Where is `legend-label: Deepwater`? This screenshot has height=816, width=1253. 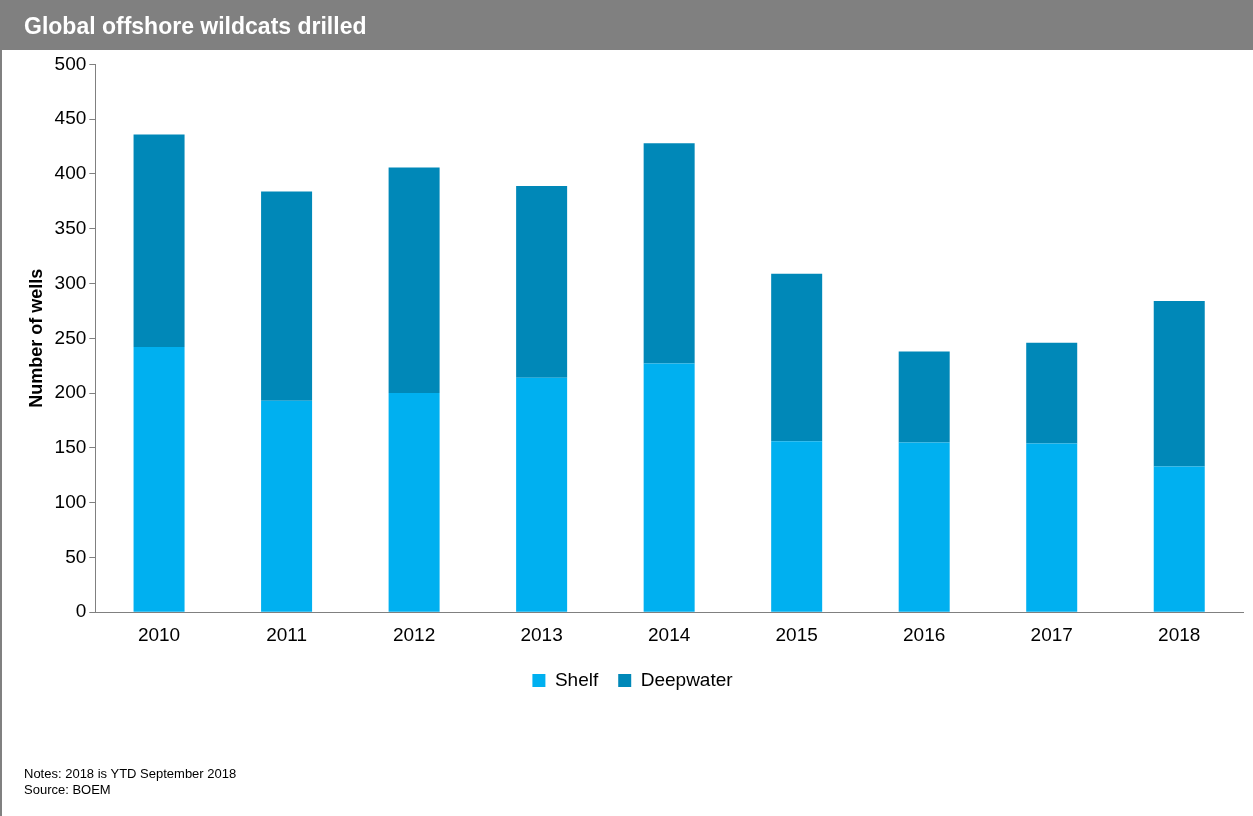 legend-label: Deepwater is located at coordinates (687, 679).